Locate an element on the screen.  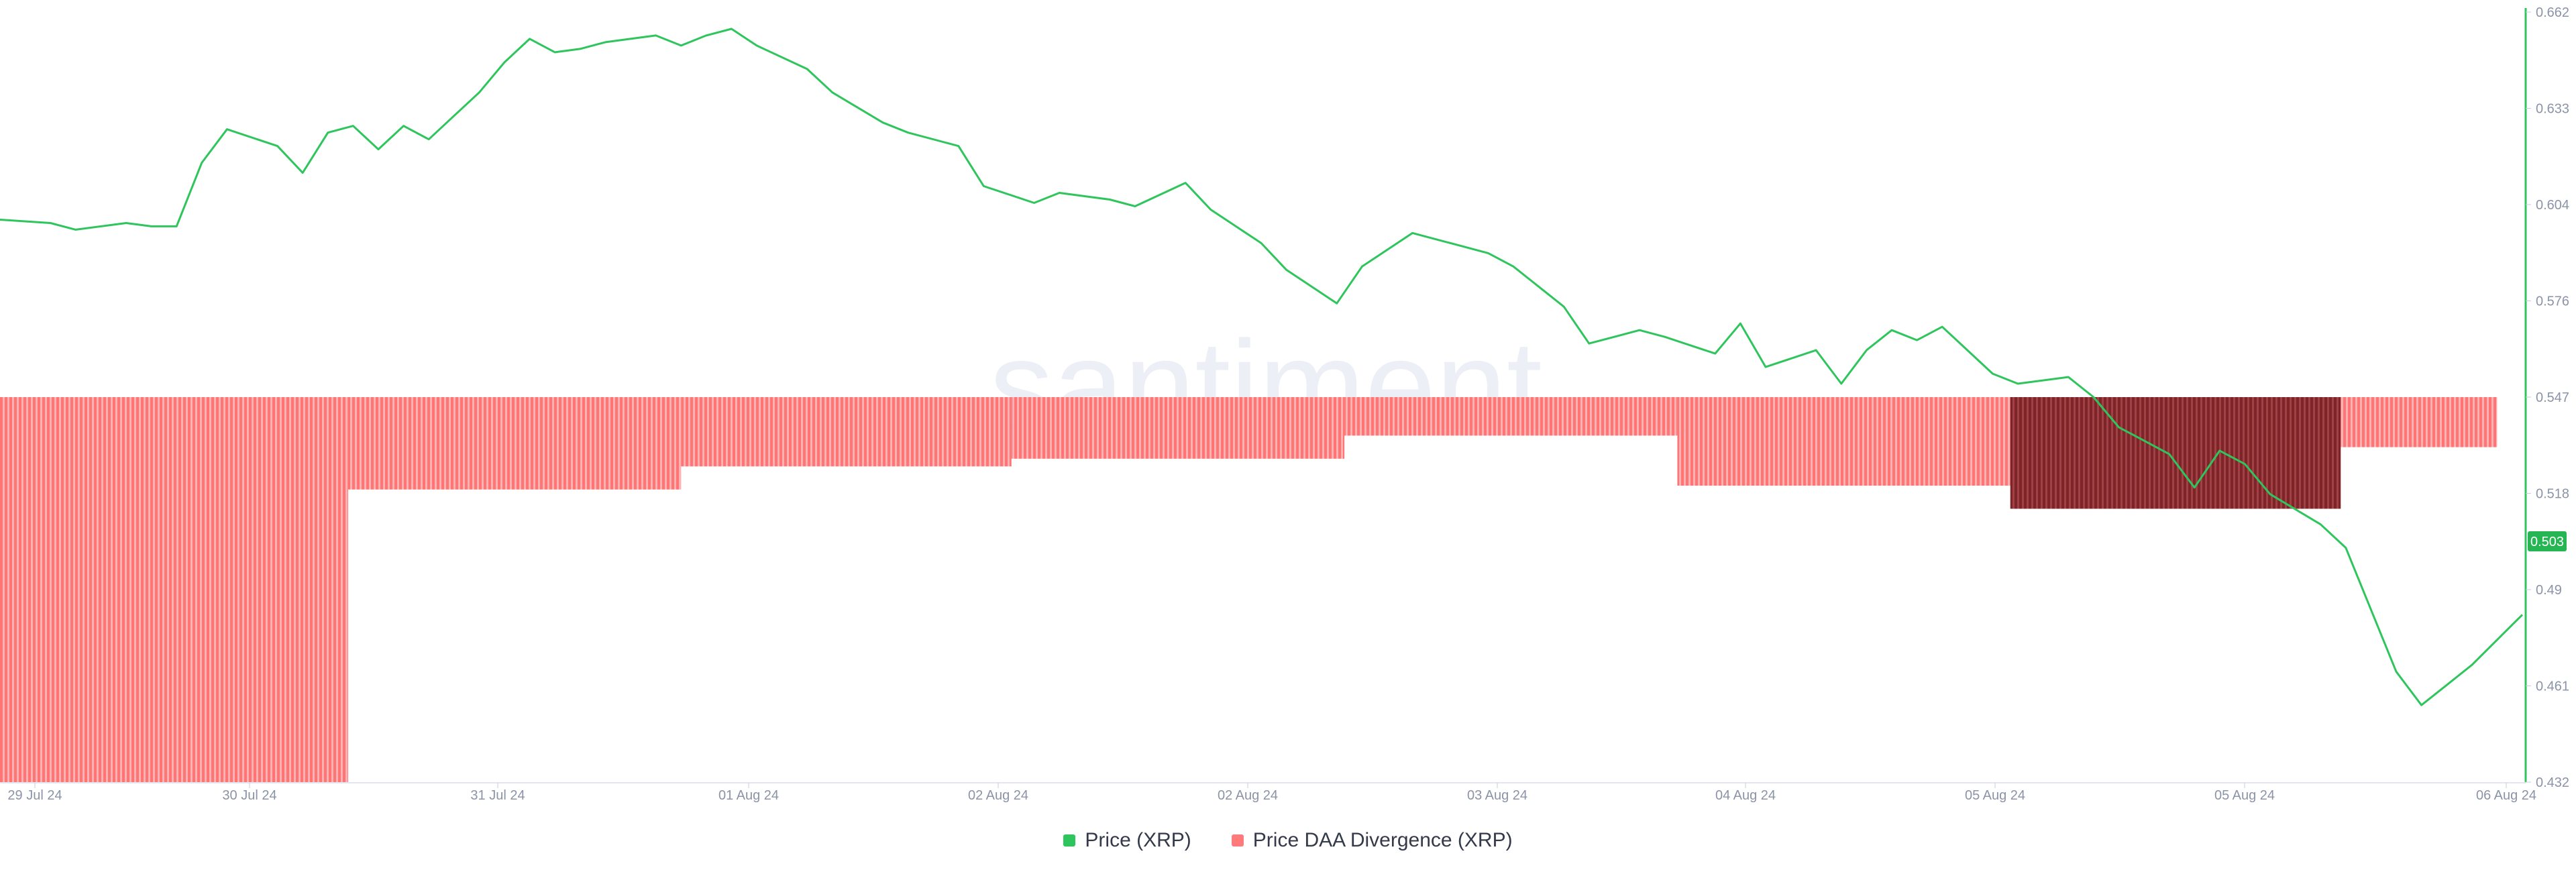
y-tick-label: 0.576 is located at coordinates (2552, 301).